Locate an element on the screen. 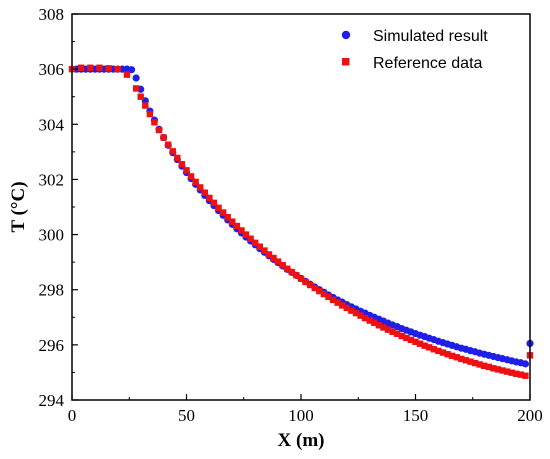 This screenshot has width=550, height=459. legend-label-simulated: Simulated result is located at coordinates (430, 36).